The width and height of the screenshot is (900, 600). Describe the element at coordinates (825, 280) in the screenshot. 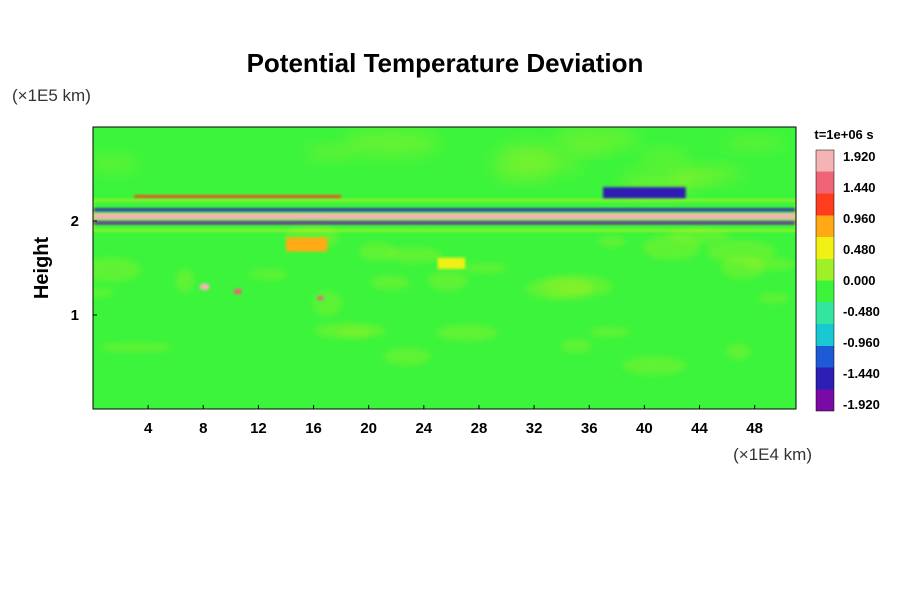

I see `colorbar` at that location.